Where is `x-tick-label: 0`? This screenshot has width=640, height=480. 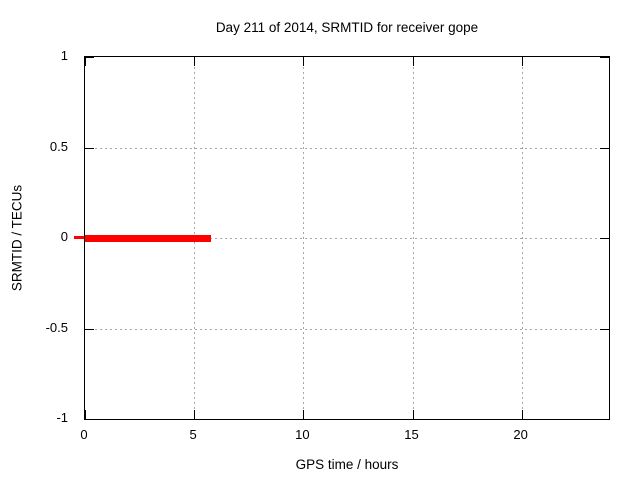
x-tick-label: 0 is located at coordinates (84, 434).